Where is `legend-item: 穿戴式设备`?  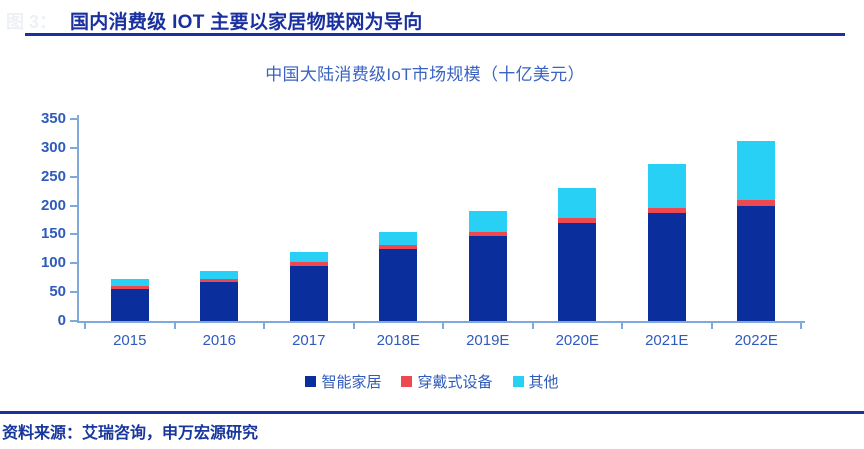
legend-item: 穿戴式设备 is located at coordinates (447, 381).